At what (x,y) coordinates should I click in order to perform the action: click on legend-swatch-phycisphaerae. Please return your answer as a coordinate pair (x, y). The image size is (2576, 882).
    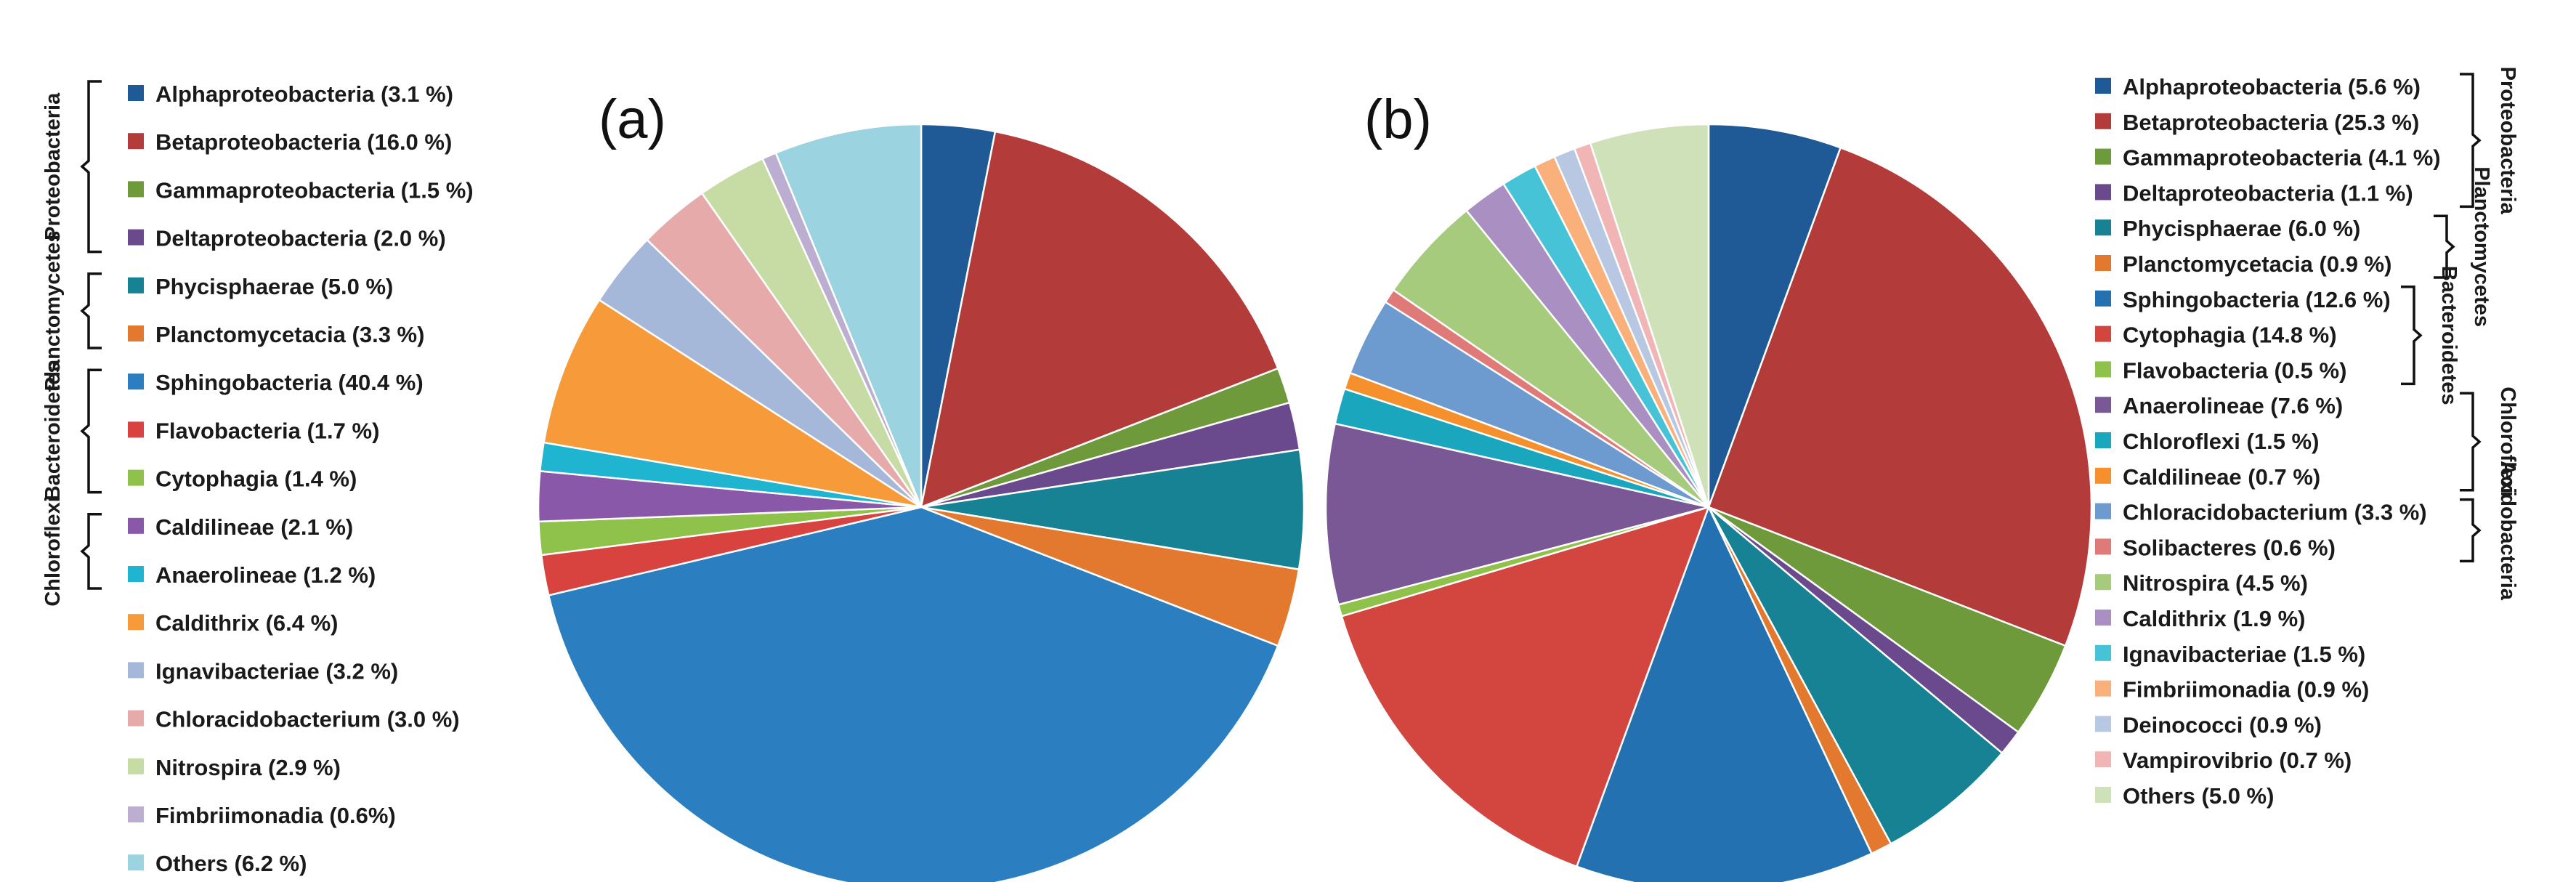
    Looking at the image, I should click on (136, 285).